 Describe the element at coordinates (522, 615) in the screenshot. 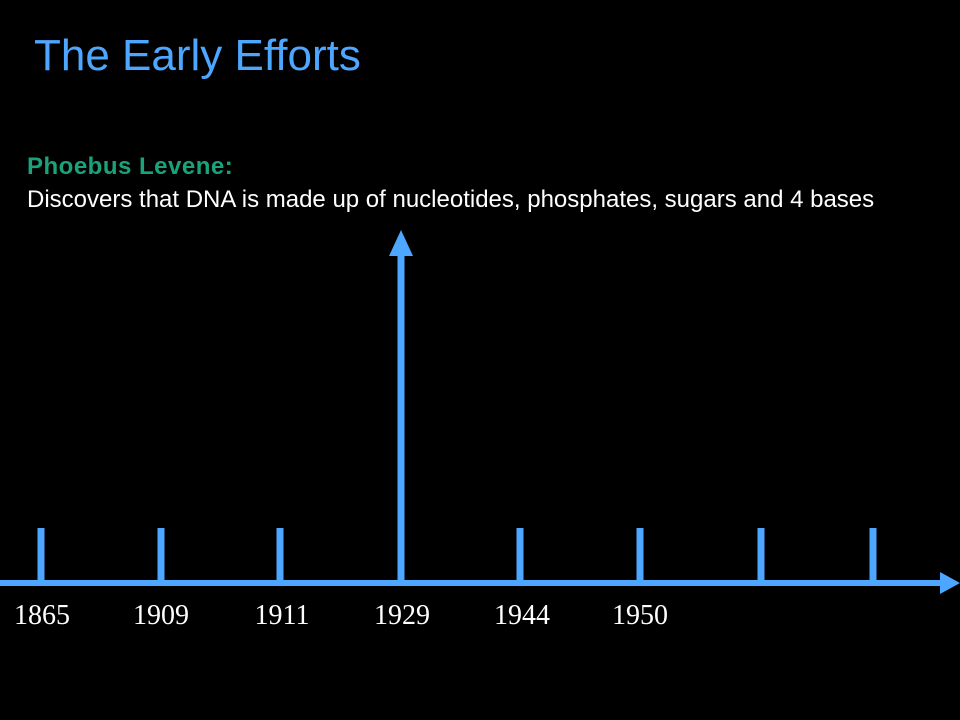

I see `year-label: 1944` at that location.